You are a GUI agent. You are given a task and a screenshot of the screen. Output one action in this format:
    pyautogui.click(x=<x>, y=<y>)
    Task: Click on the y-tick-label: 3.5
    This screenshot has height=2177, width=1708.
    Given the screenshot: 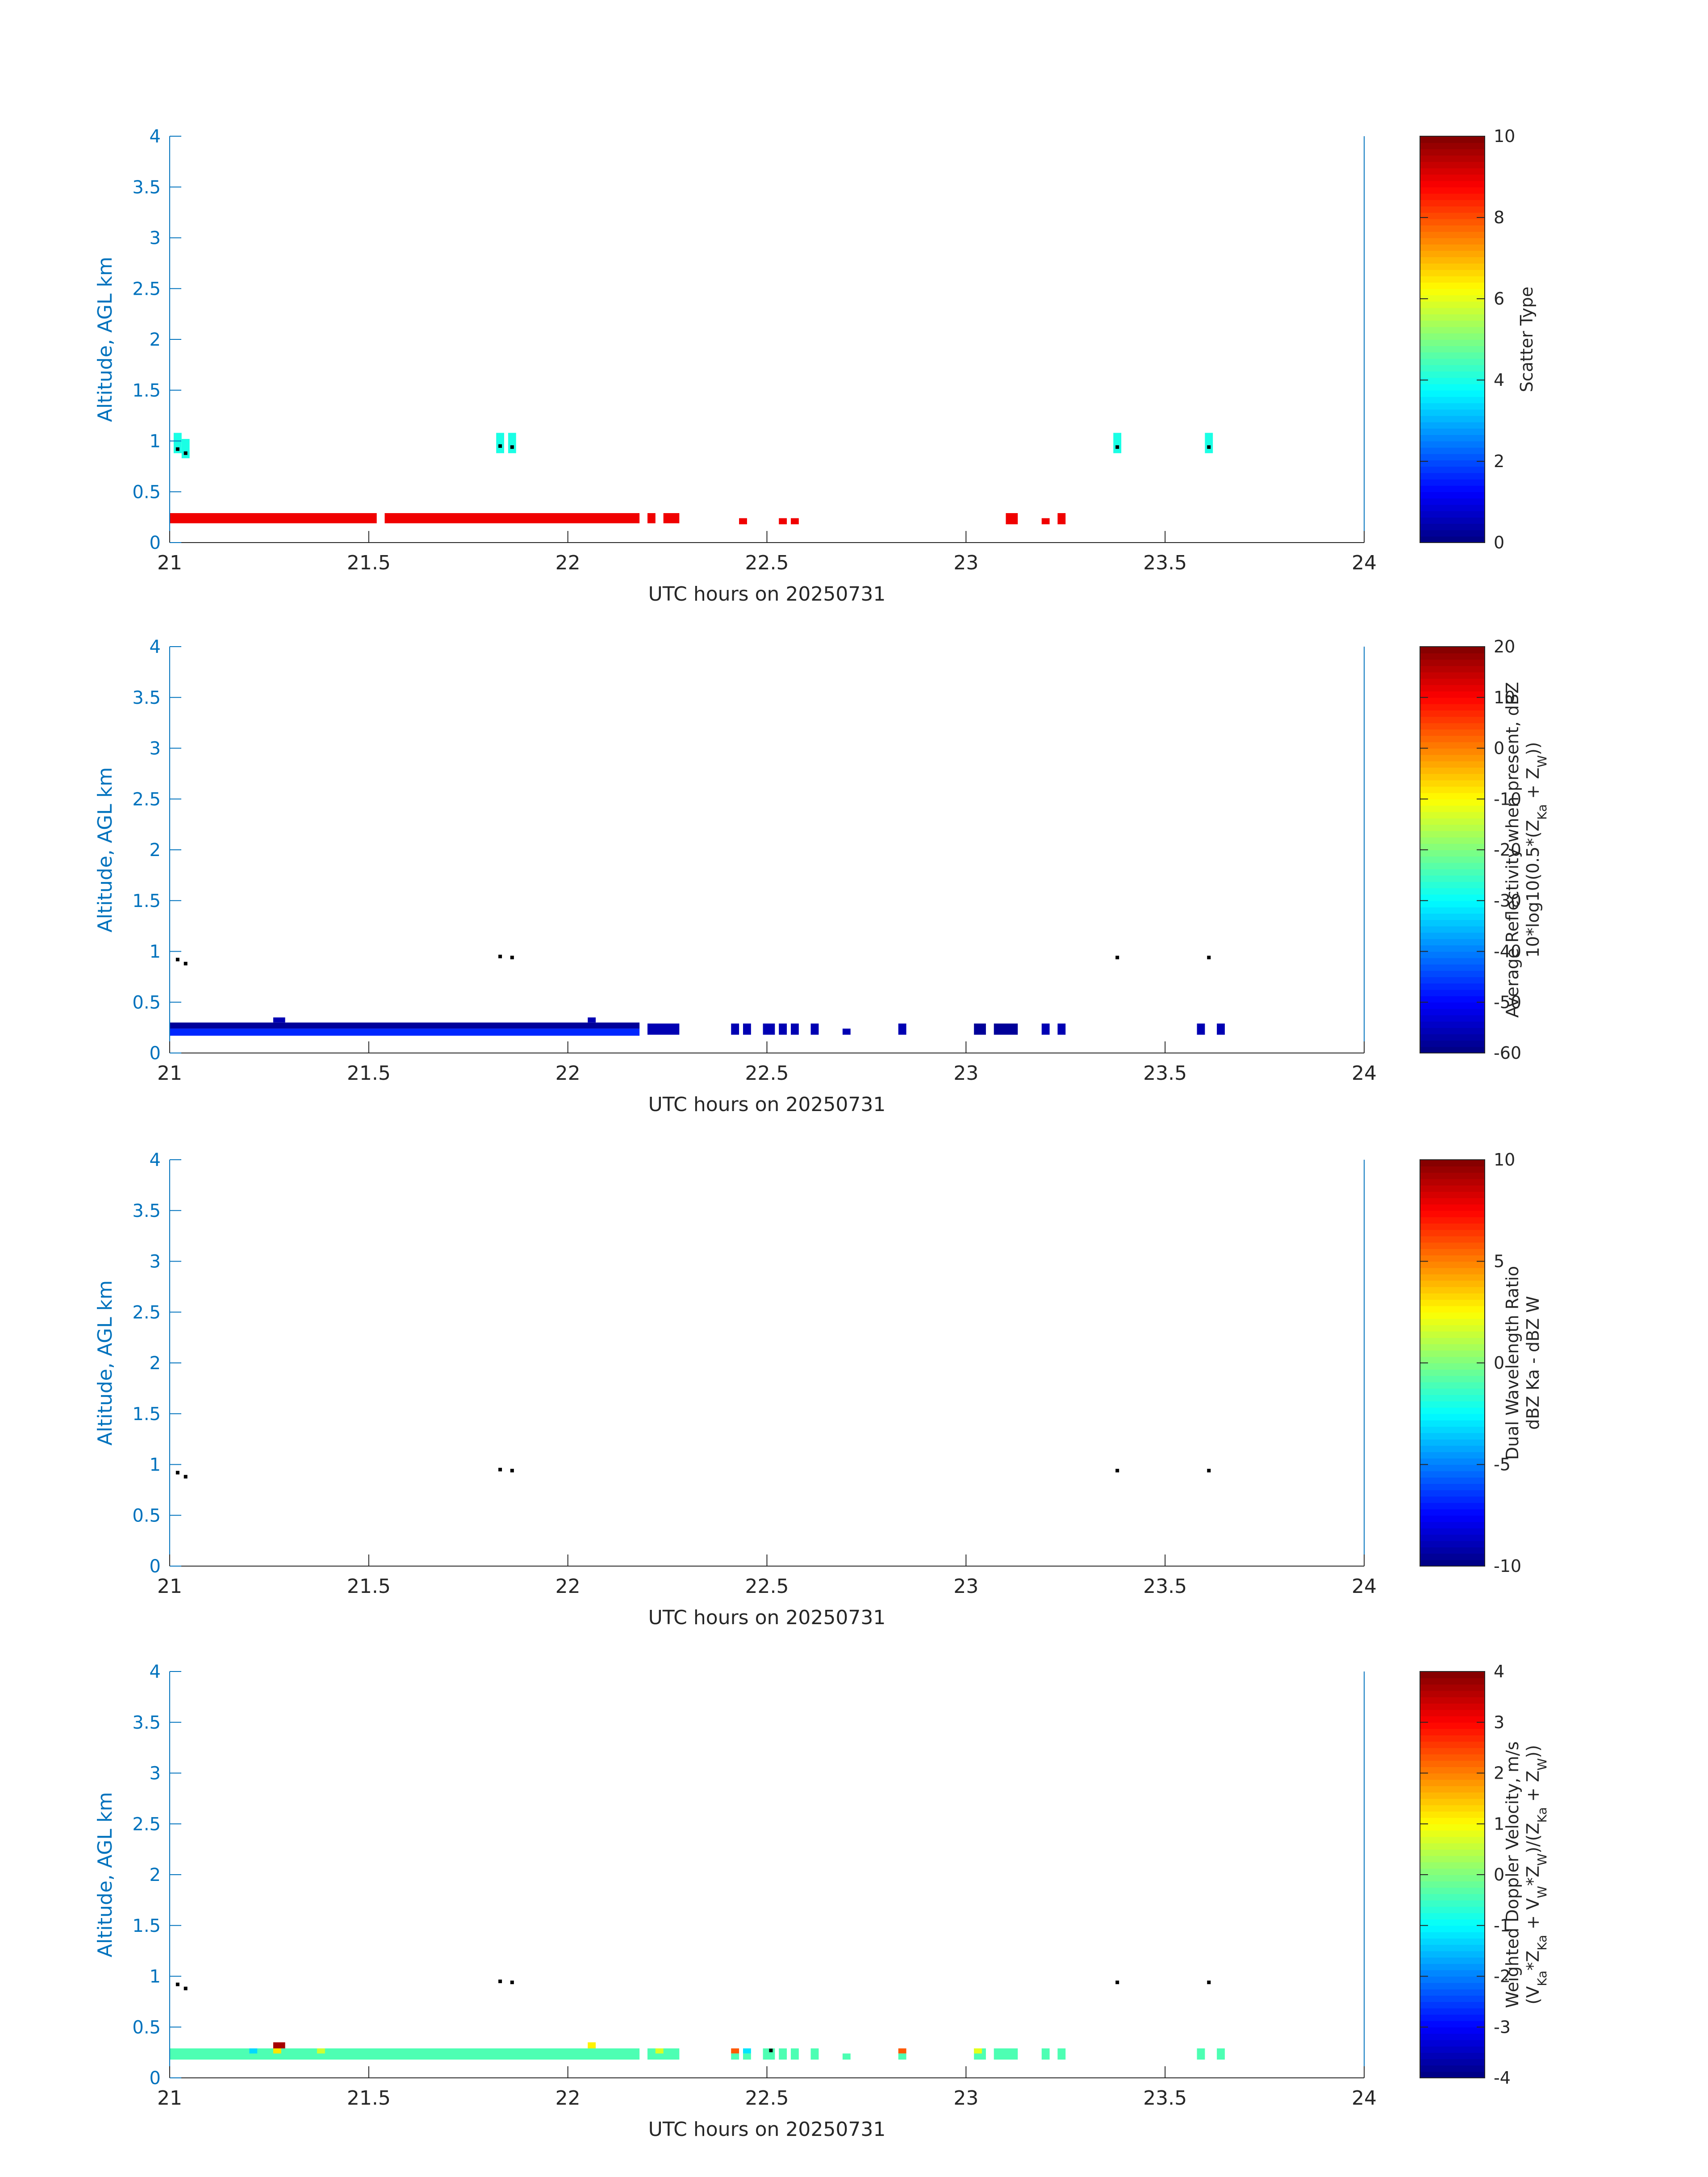 What is the action you would take?
    pyautogui.click(x=146, y=1211)
    